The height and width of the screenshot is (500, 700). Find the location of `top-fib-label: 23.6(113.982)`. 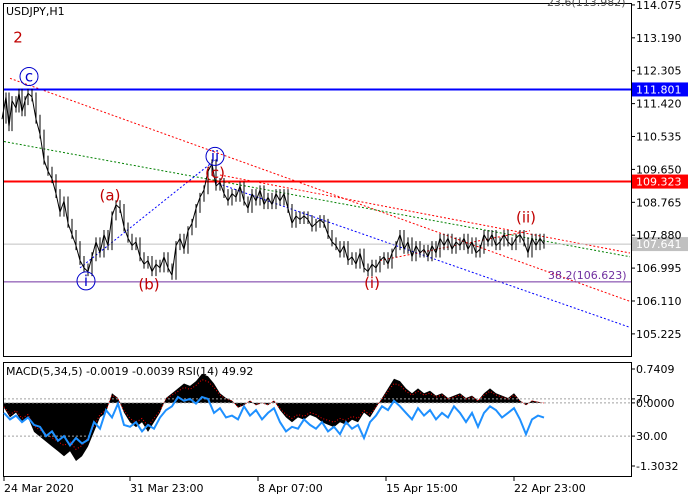

top-fib-label: 23.6(113.982) is located at coordinates (586, 4).